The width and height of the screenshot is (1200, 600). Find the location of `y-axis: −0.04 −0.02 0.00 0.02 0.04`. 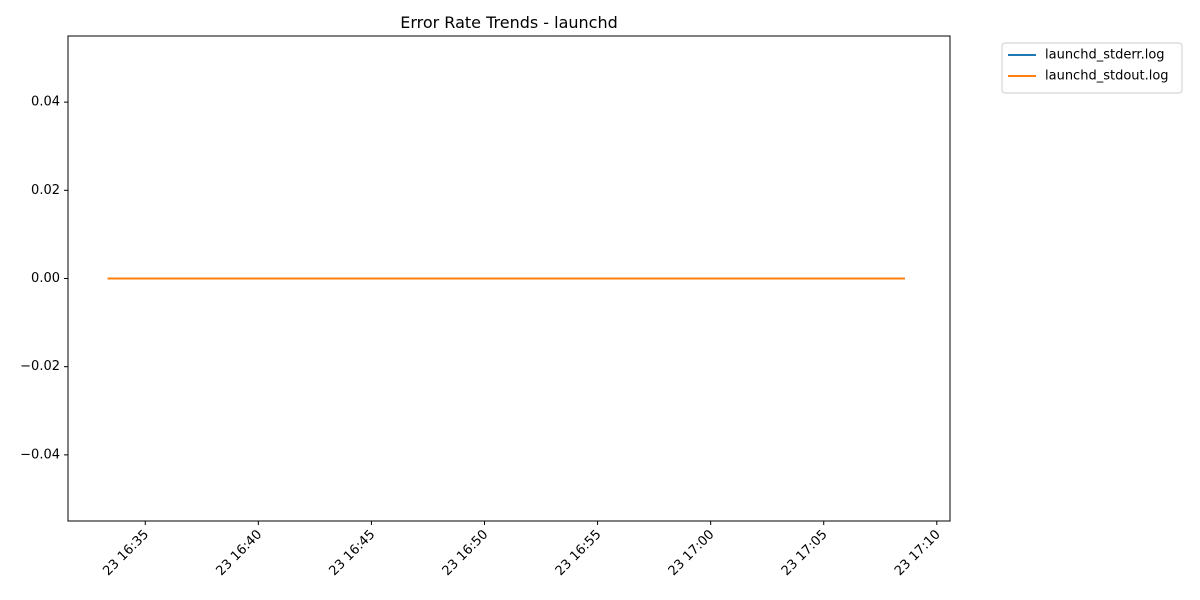

y-axis: −0.04 −0.02 0.00 0.02 0.04 is located at coordinates (44, 278).